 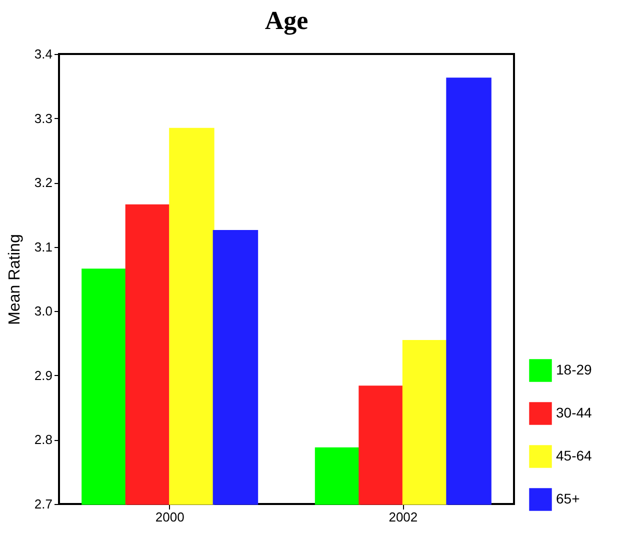 What do you see at coordinates (43, 504) in the screenshot?
I see `y-tick-label: 2.7` at bounding box center [43, 504].